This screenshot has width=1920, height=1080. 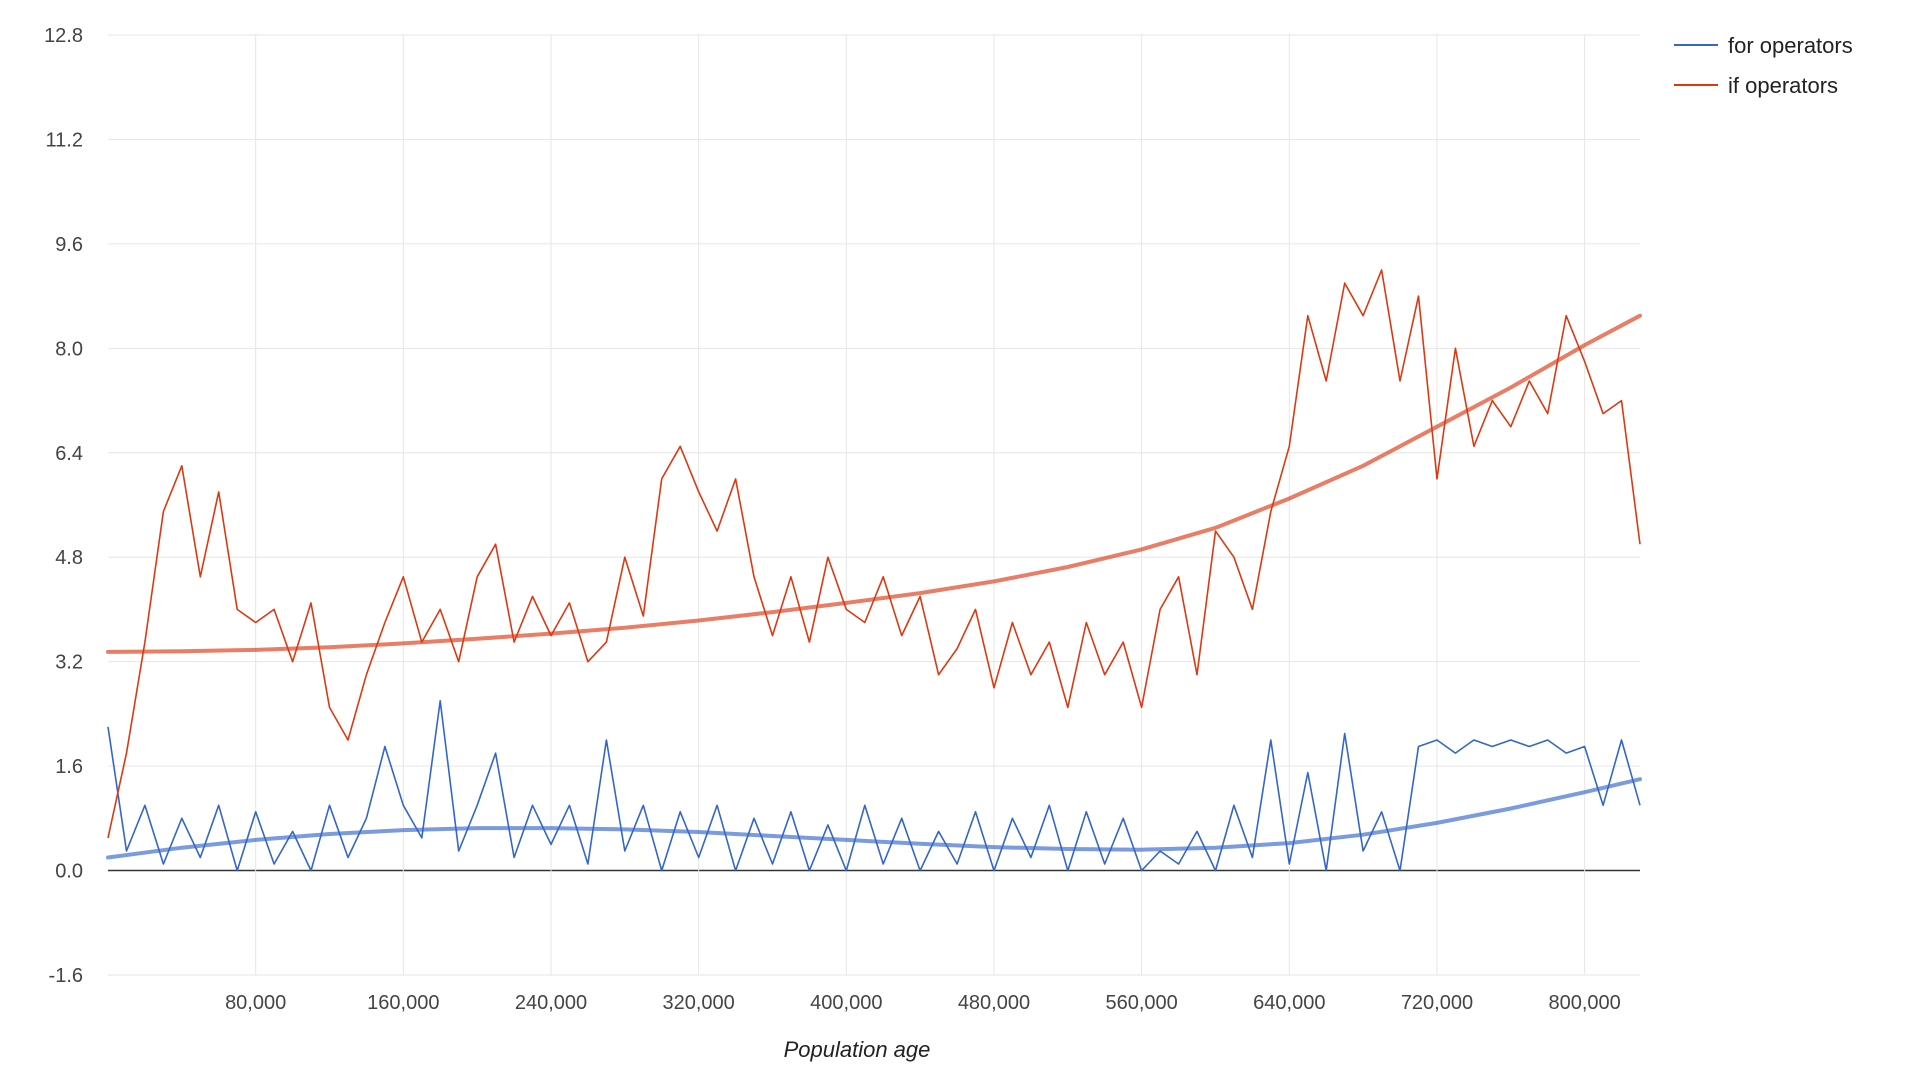 I want to click on y-tick-label: 0.0, so click(x=69, y=872).